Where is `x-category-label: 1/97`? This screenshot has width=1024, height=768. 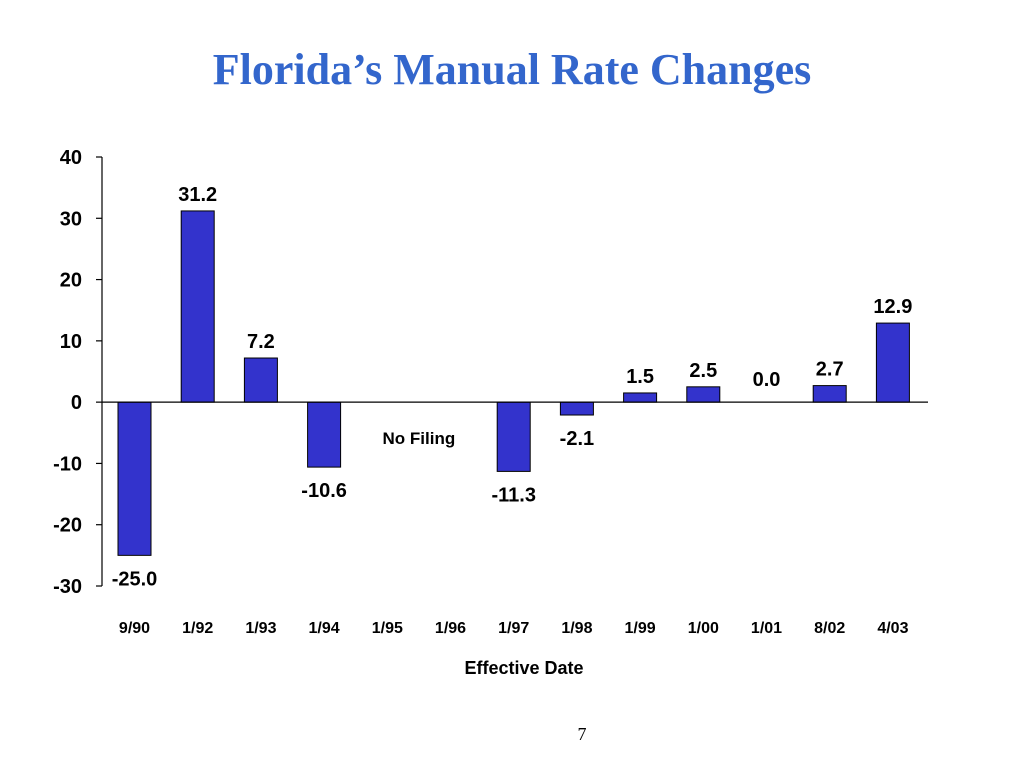 x-category-label: 1/97 is located at coordinates (513, 628).